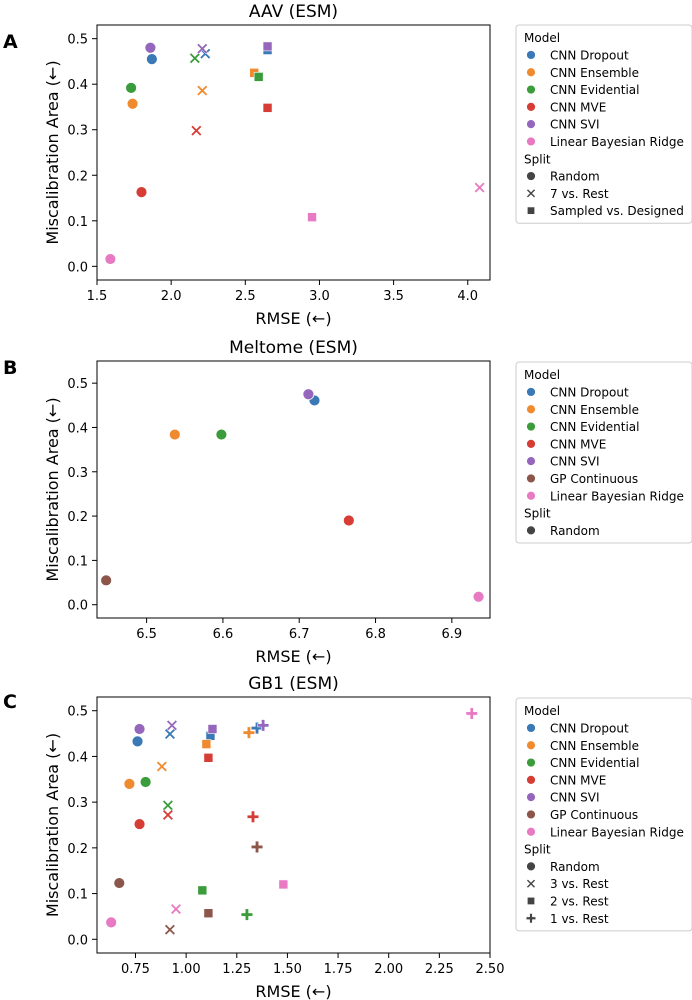 The height and width of the screenshot is (1000, 692). Describe the element at coordinates (293, 991) in the screenshot. I see `x-axis-label: RMSE (←)` at that location.